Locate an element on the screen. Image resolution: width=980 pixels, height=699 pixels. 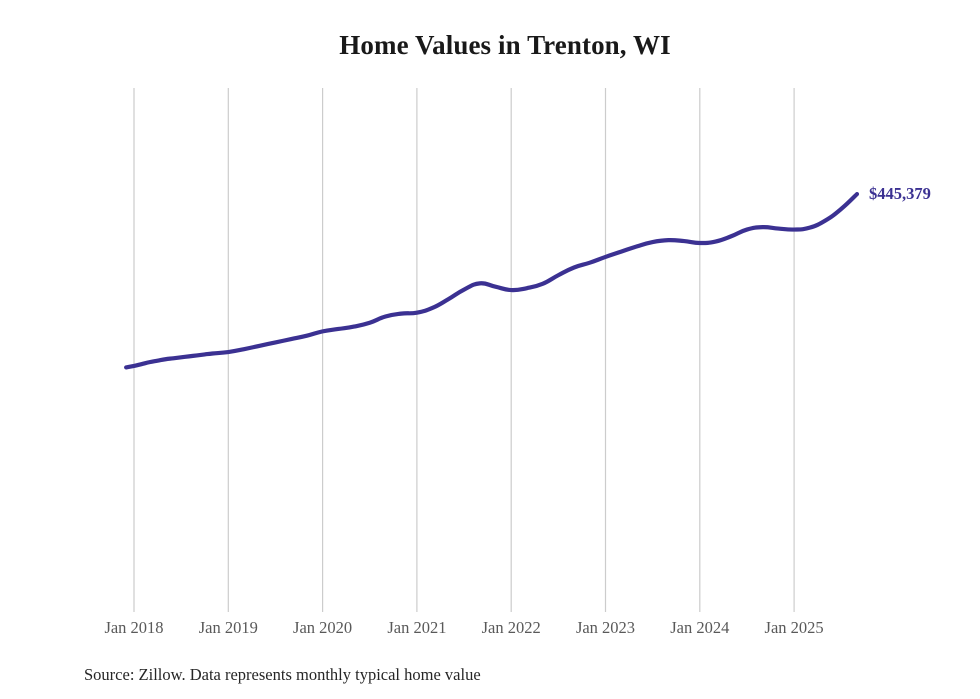
x-tick-label: Jan 2020 is located at coordinates (323, 627).